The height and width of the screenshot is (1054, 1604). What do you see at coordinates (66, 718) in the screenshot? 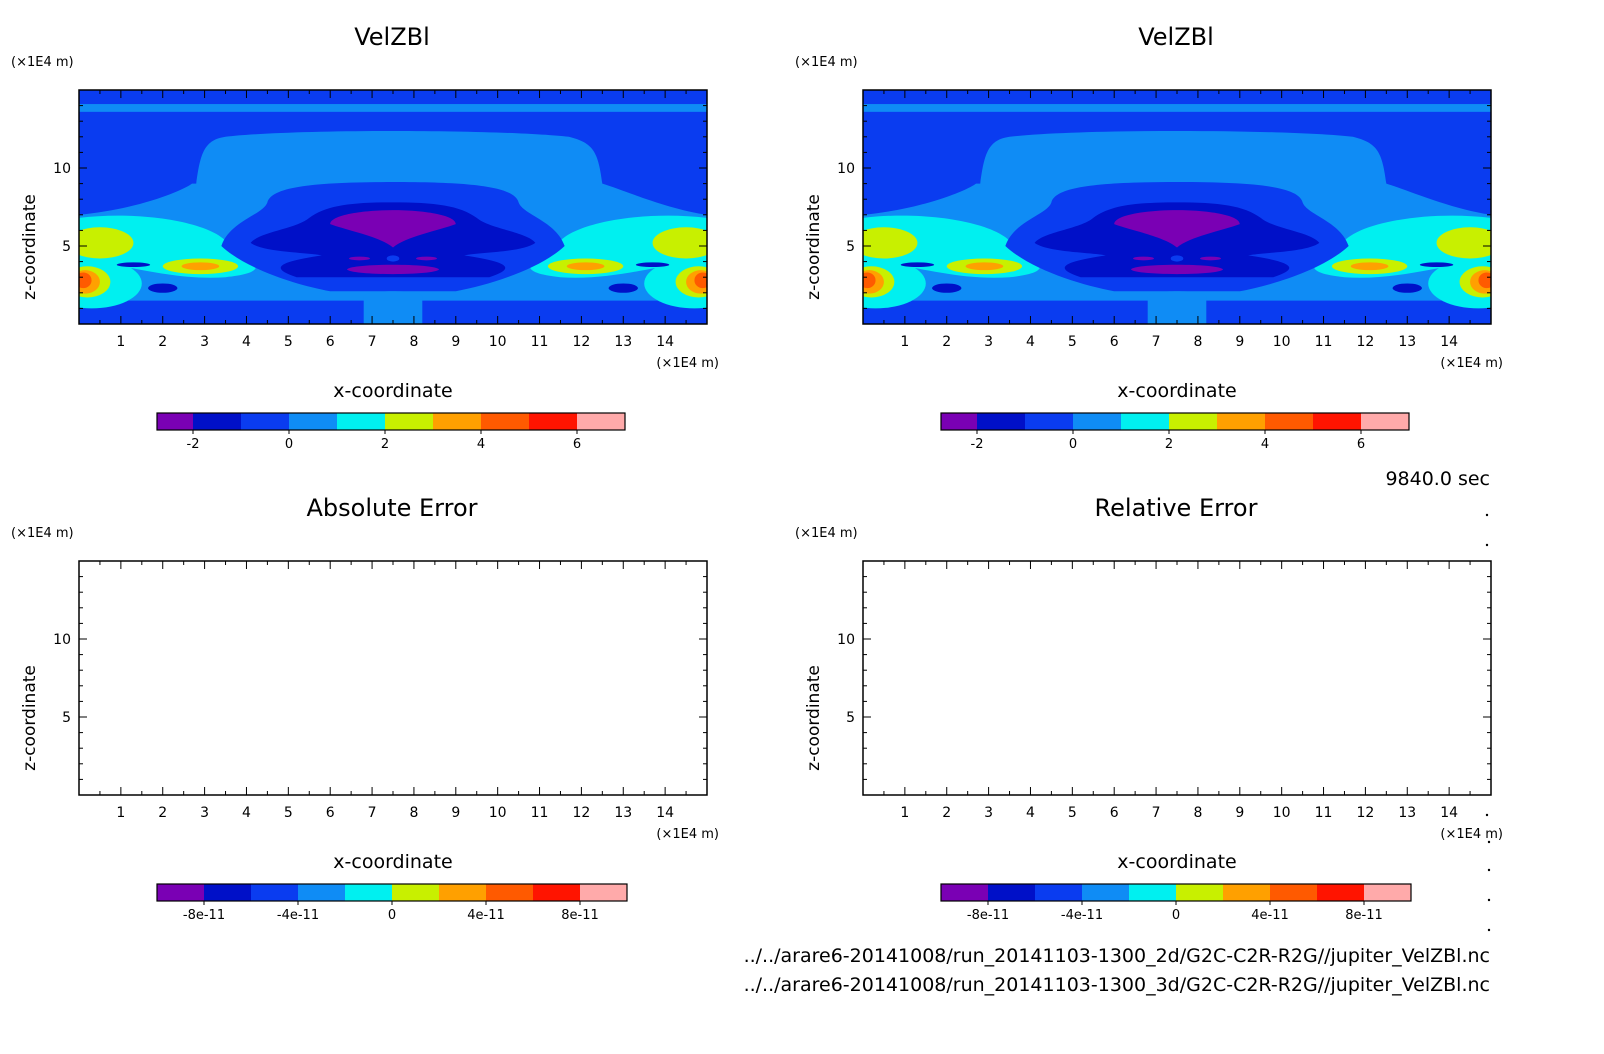
I see `z-tick-label: 5` at bounding box center [66, 718].